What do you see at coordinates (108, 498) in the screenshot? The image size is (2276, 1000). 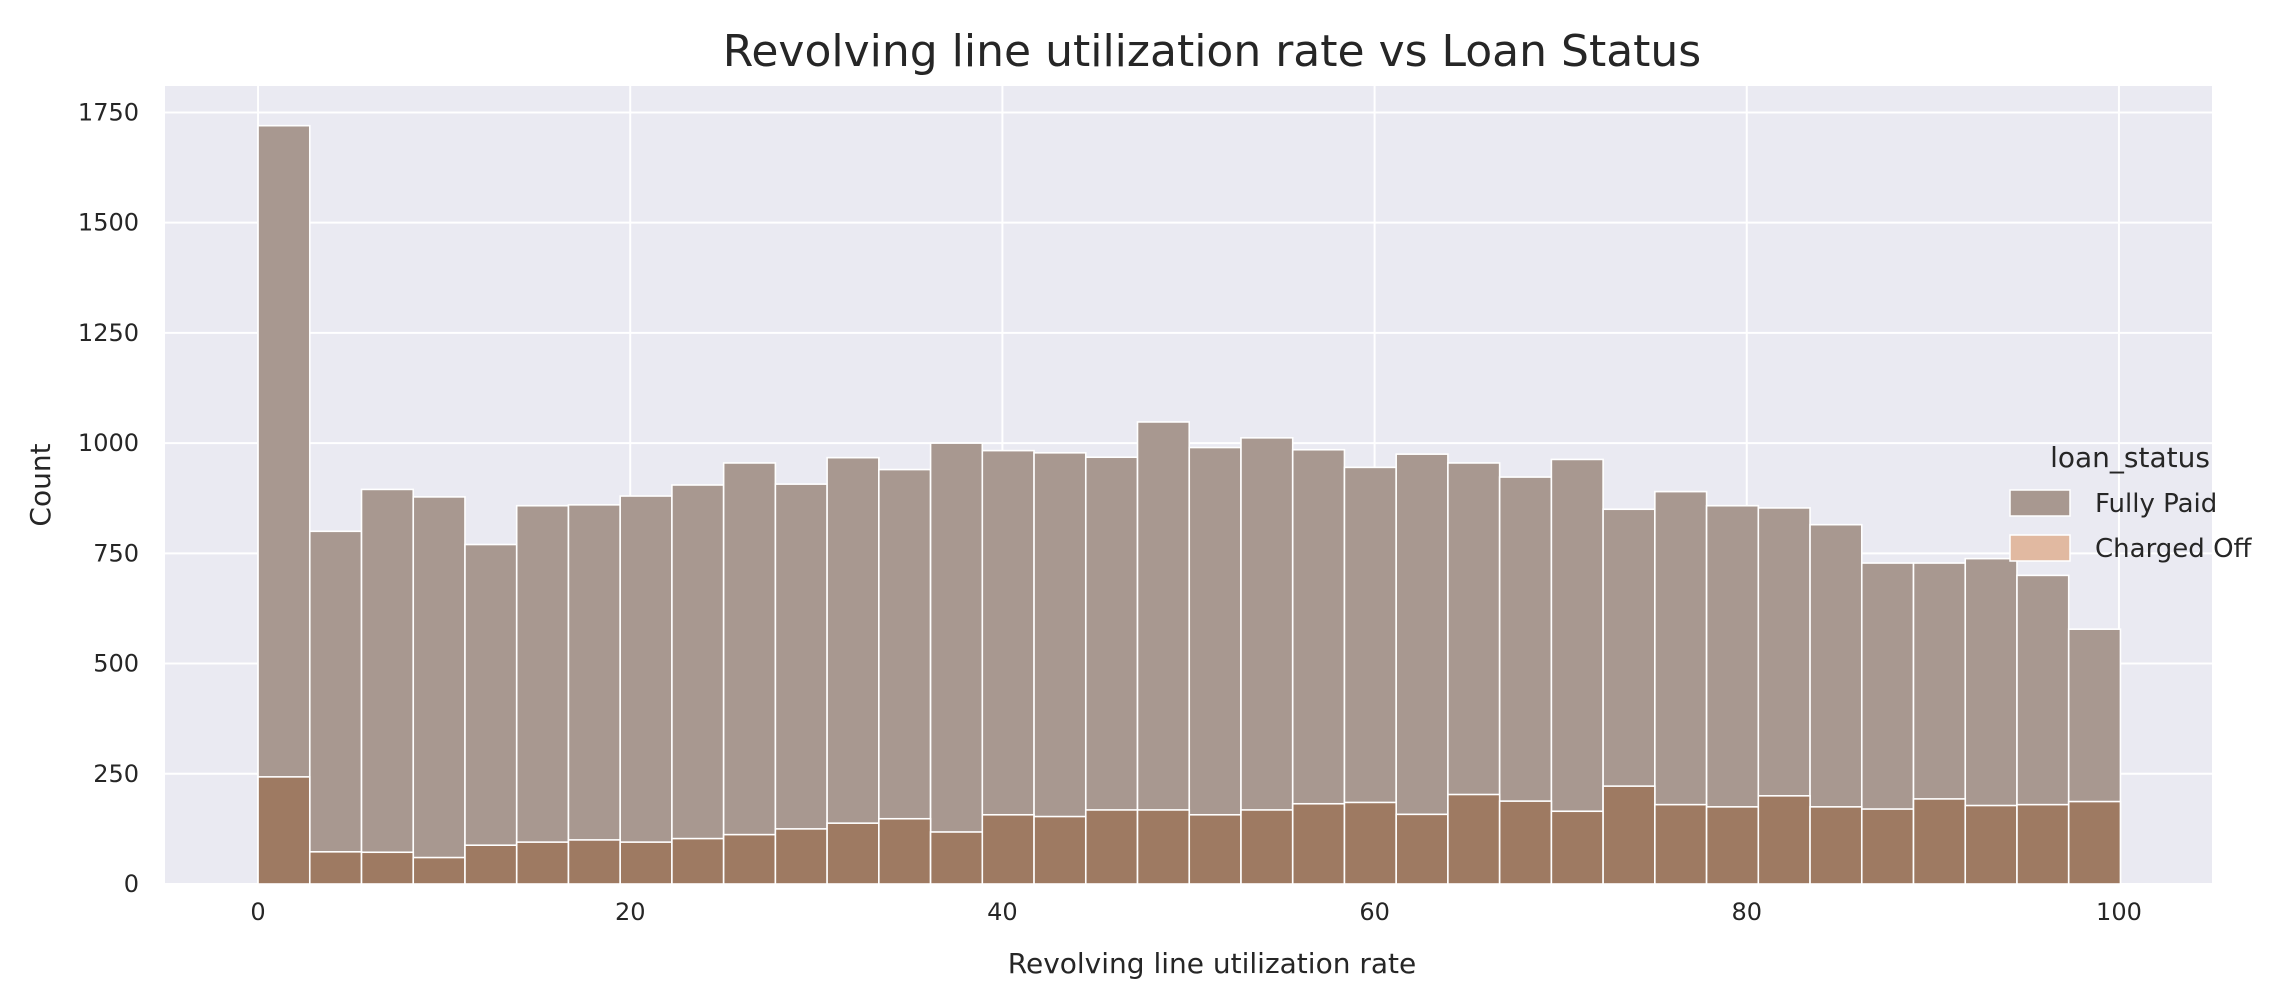 I see `y-tick-labels: 0 250 500 750 1000 1250 1500 1750` at bounding box center [108, 498].